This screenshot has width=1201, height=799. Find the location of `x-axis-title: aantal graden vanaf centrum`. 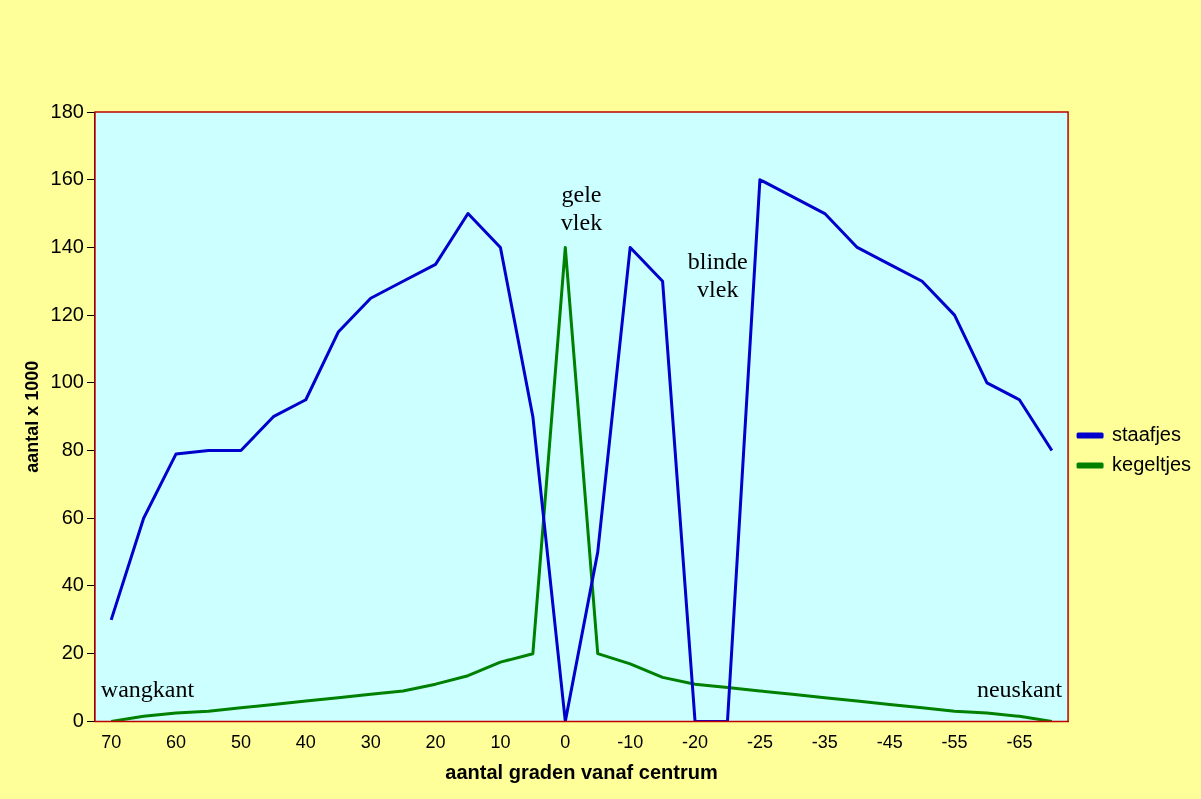

x-axis-title: aantal graden vanaf centrum is located at coordinates (581, 771).